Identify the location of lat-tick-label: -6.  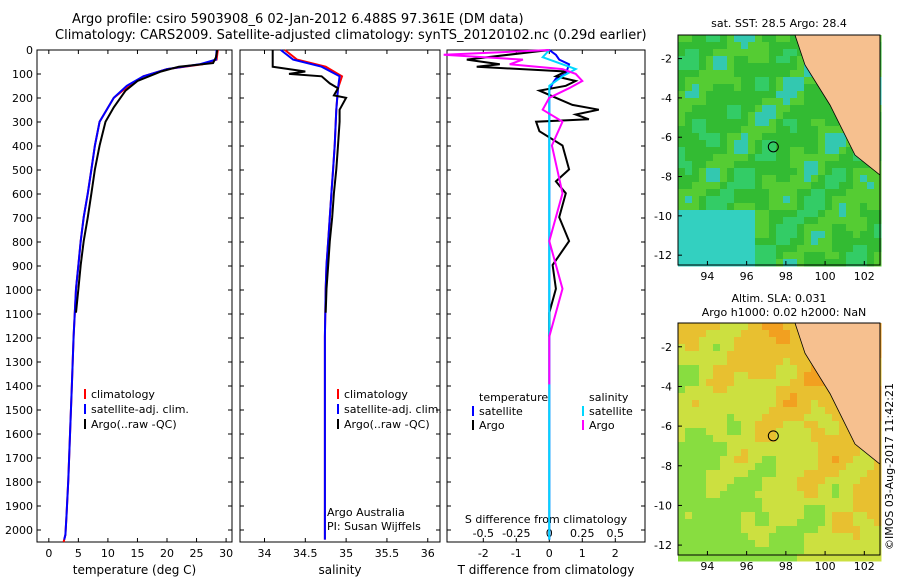
(666, 426).